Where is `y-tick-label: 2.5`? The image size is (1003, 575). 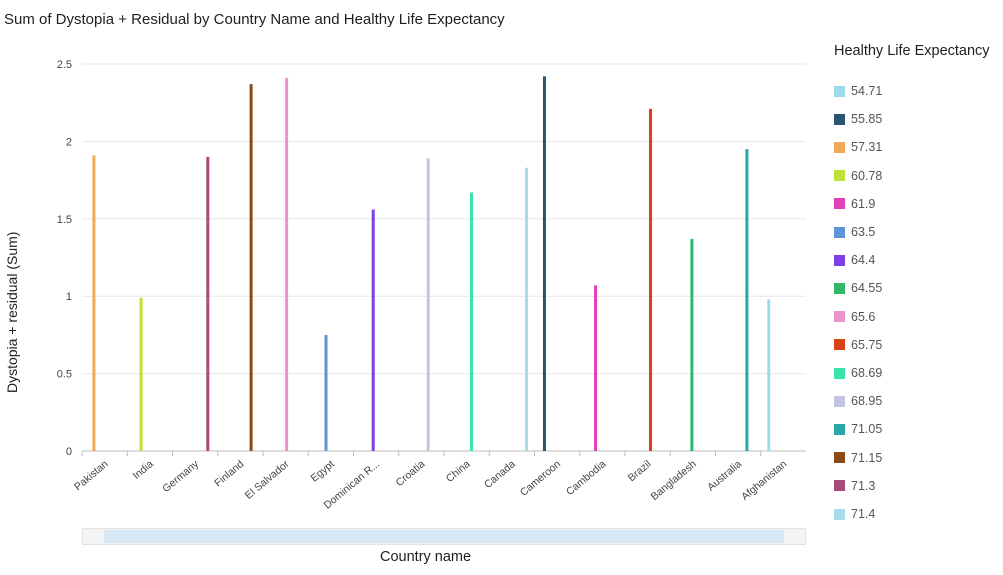
y-tick-label: 2.5 is located at coordinates (64, 65).